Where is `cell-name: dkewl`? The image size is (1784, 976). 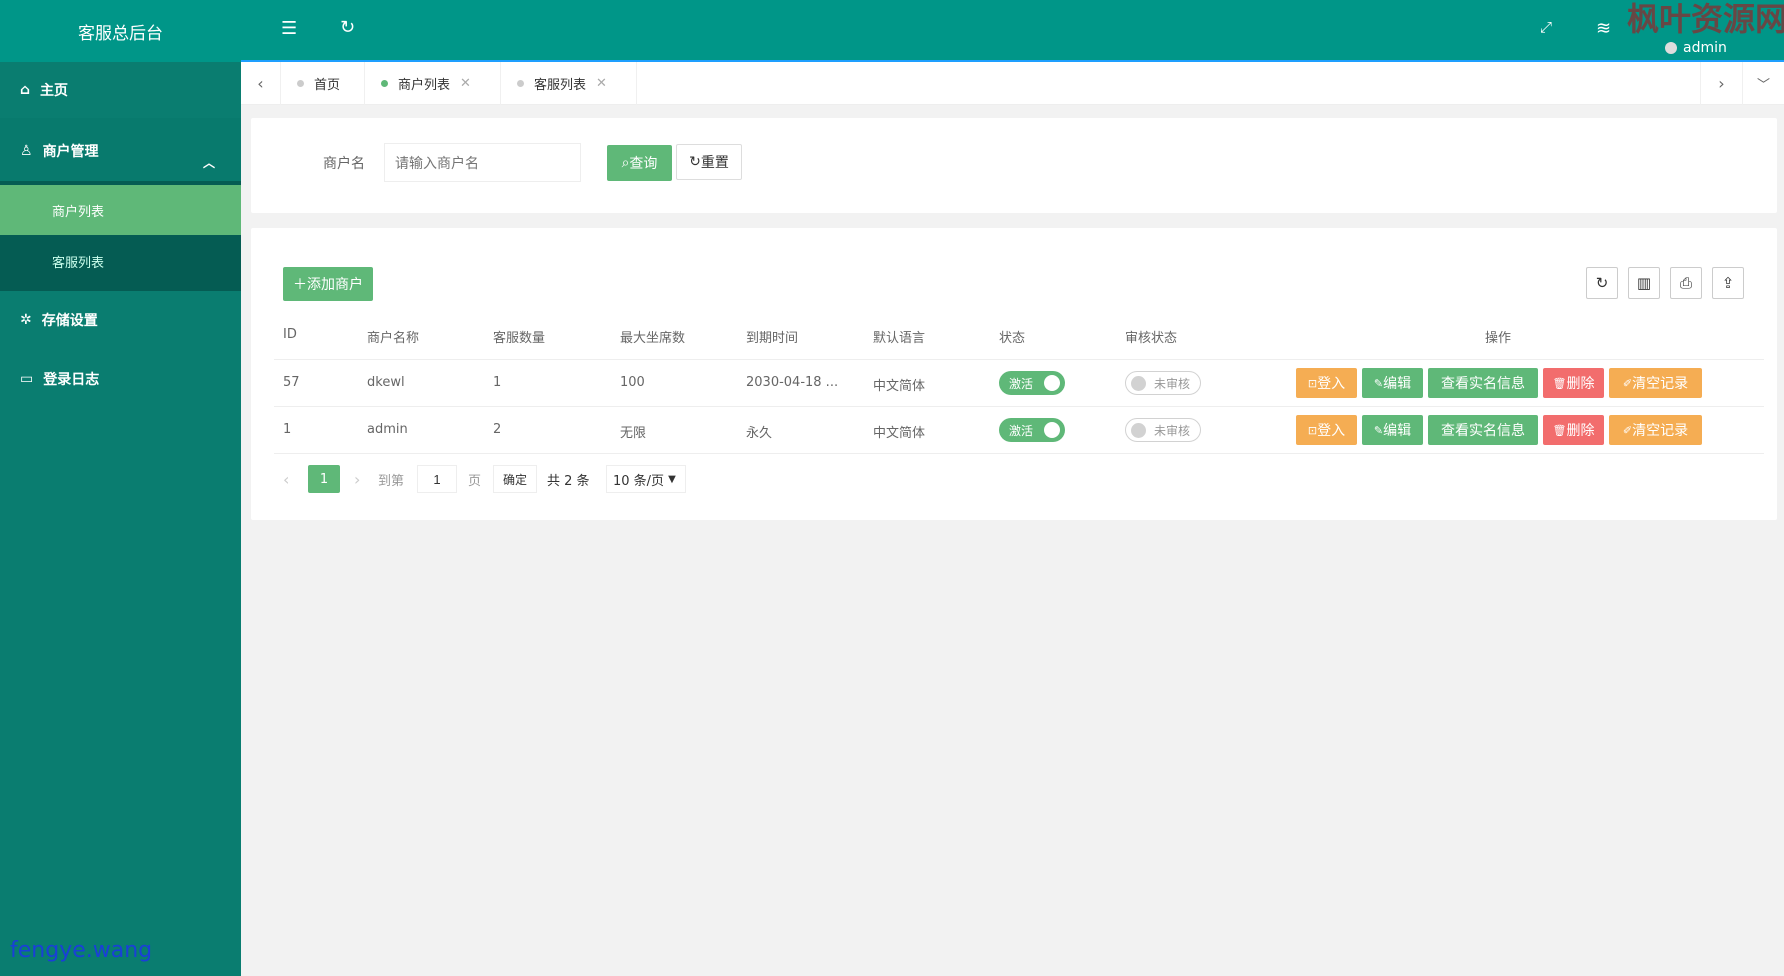
cell-name: dkewl is located at coordinates (386, 382).